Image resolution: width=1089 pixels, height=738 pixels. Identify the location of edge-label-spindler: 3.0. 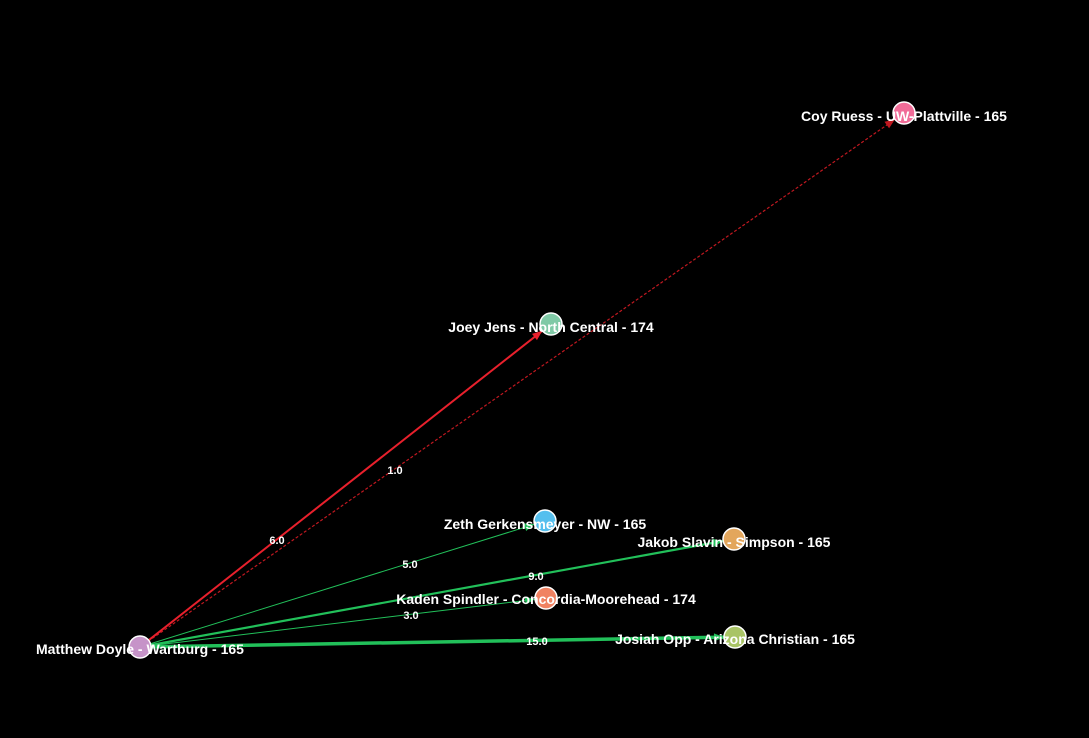
(410, 616).